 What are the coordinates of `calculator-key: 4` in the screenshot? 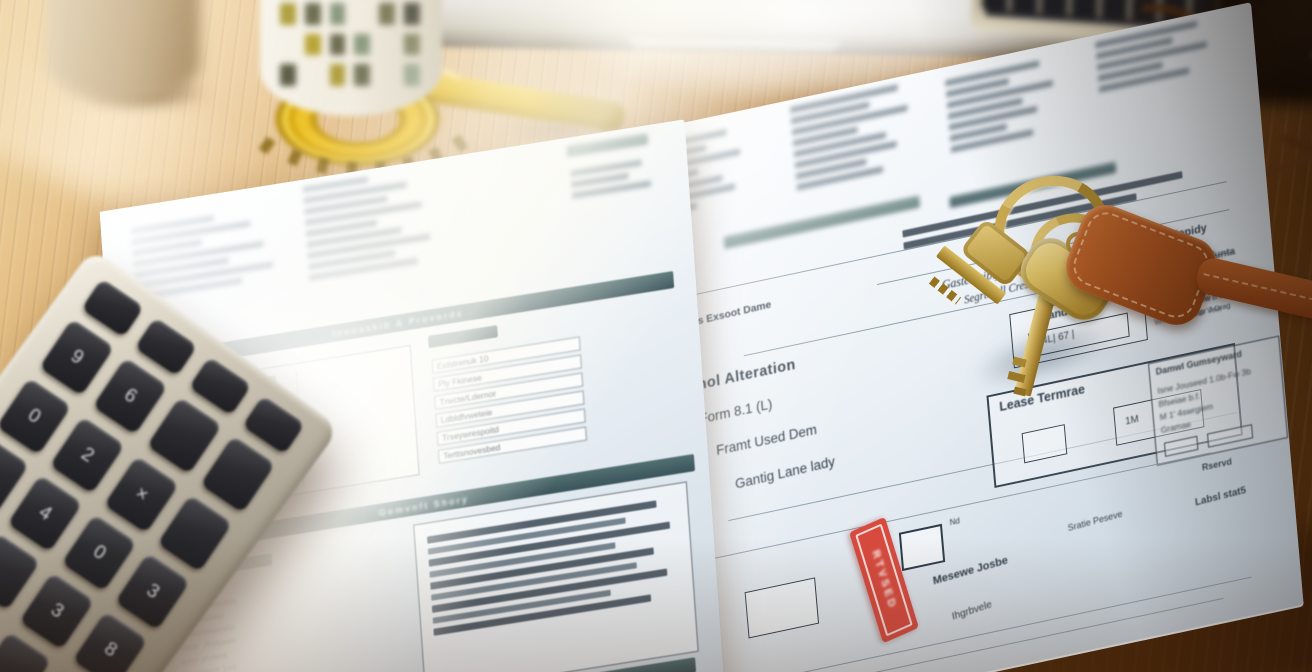 It's located at (45, 513).